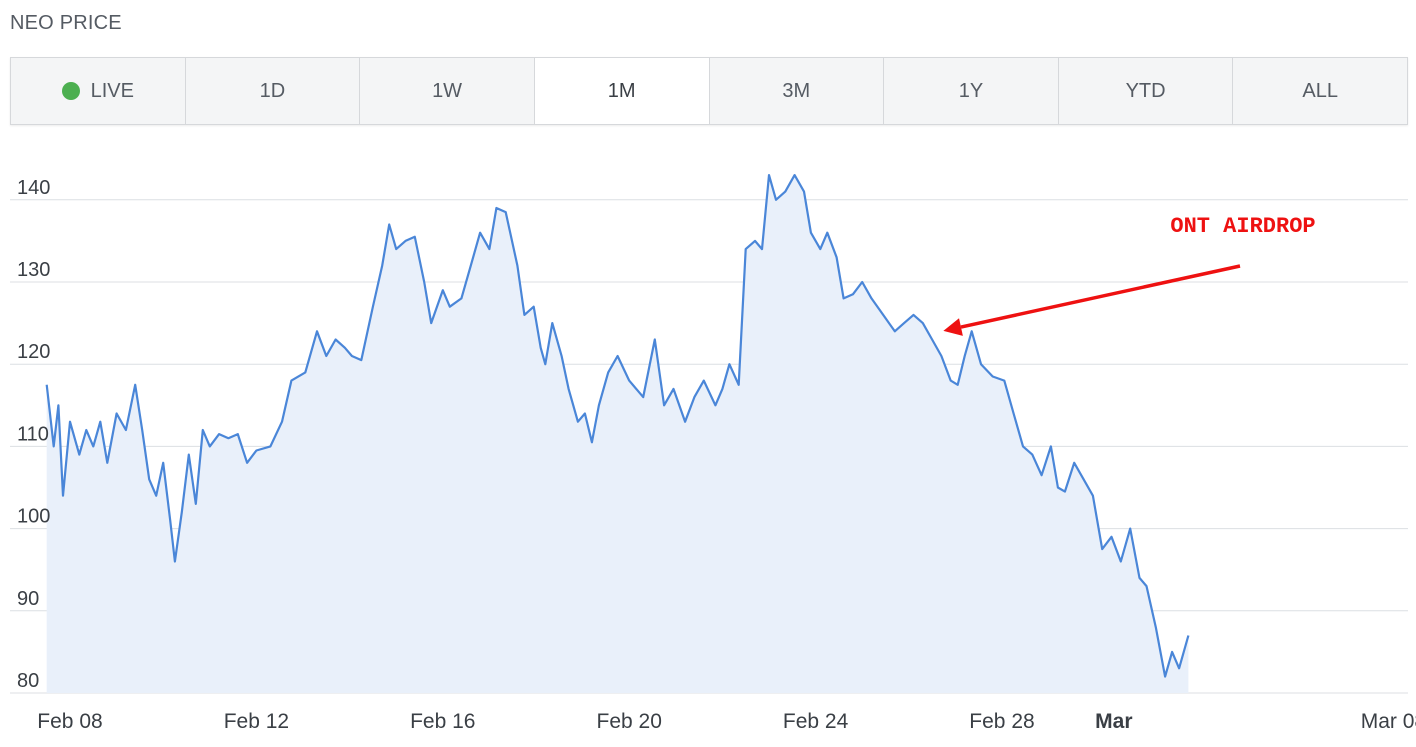 The height and width of the screenshot is (747, 1416). Describe the element at coordinates (33, 517) in the screenshot. I see `y-tick-label: 100` at that location.